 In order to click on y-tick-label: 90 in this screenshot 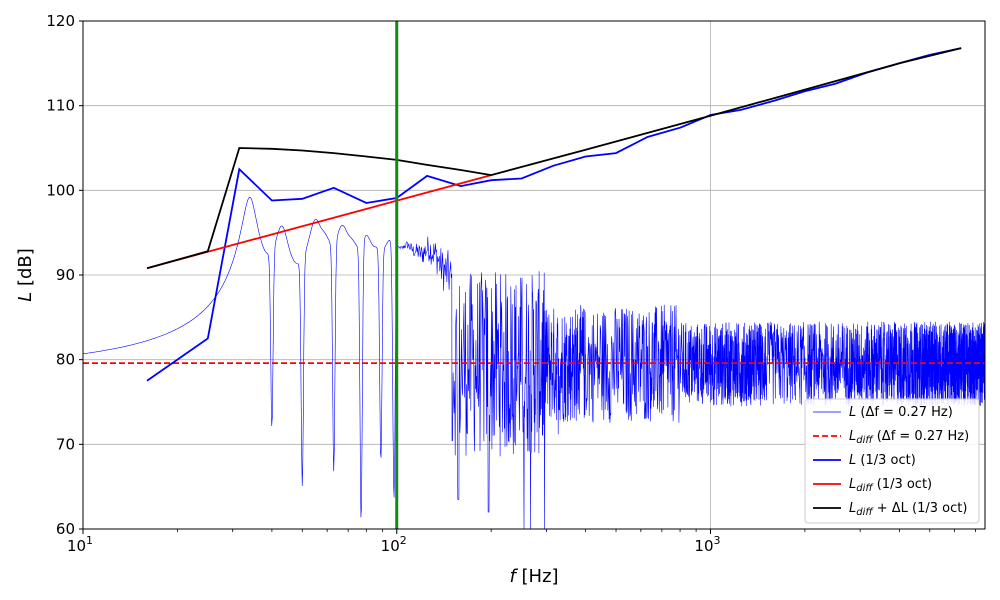, I will do `click(65, 275)`.